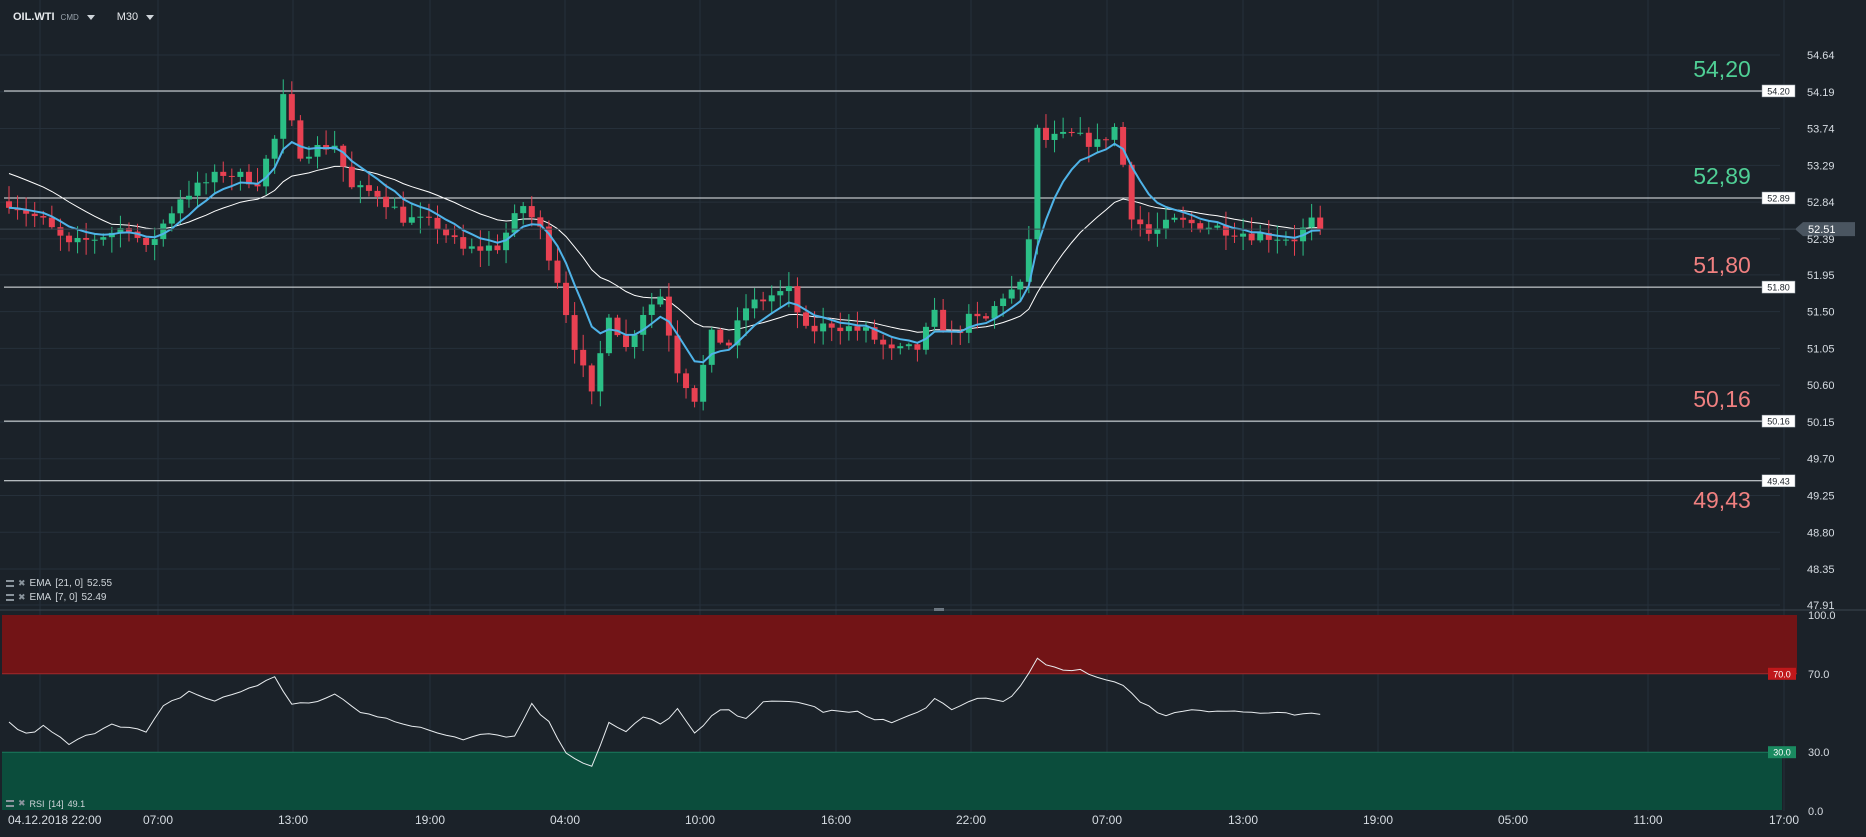 This screenshot has width=1866, height=837. What do you see at coordinates (971, 820) in the screenshot?
I see `time-tick-7: 22:00` at bounding box center [971, 820].